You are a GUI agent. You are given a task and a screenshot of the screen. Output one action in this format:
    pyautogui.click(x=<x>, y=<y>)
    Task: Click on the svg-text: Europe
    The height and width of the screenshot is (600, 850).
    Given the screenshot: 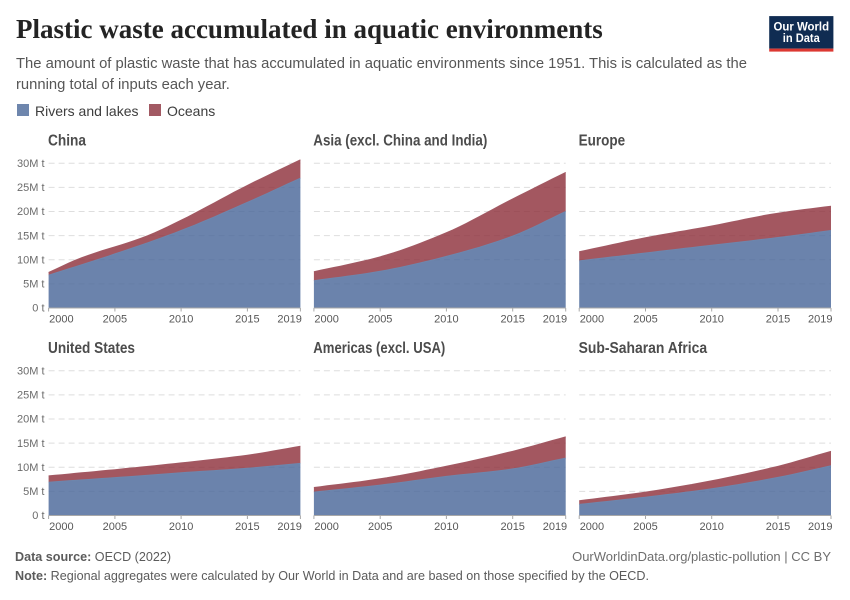 What is the action you would take?
    pyautogui.click(x=602, y=141)
    